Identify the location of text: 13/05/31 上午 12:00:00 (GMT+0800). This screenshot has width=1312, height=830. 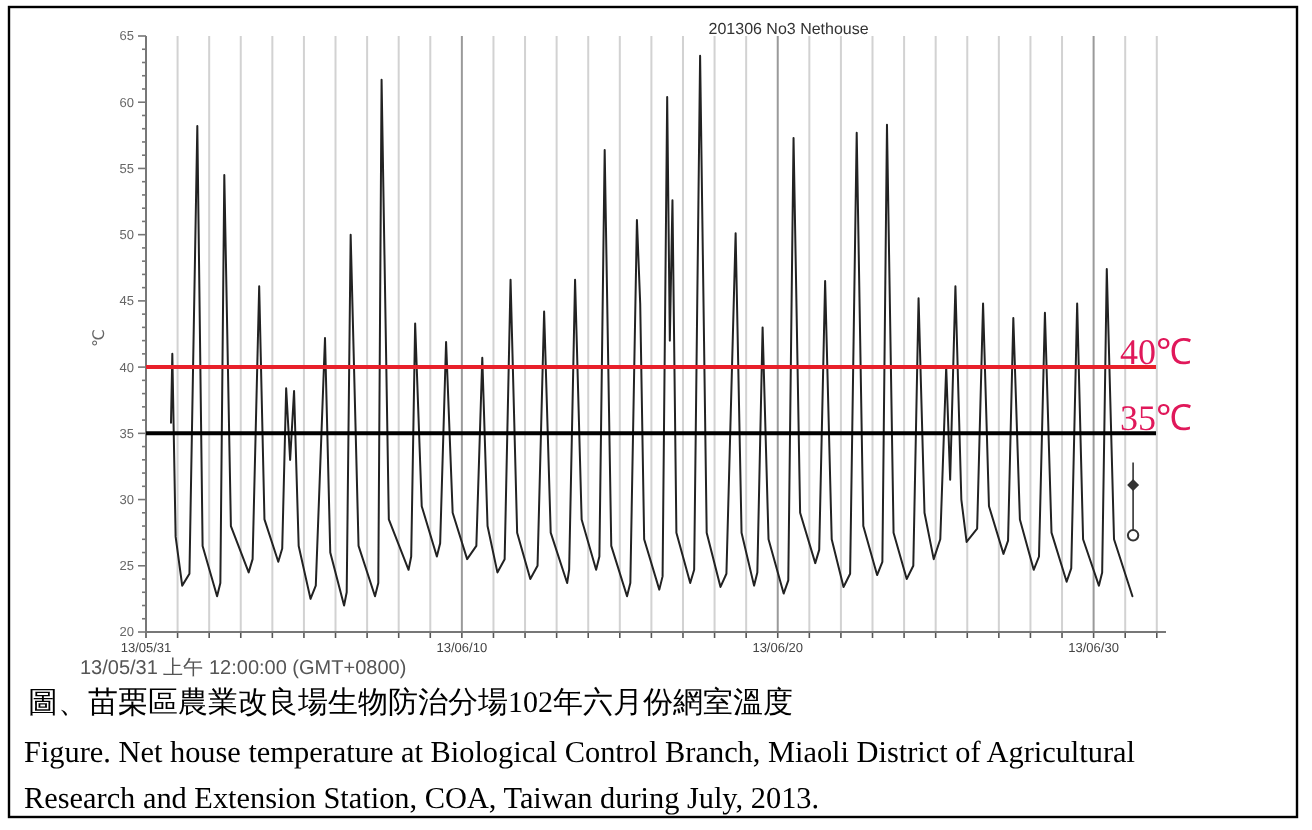
(243, 668).